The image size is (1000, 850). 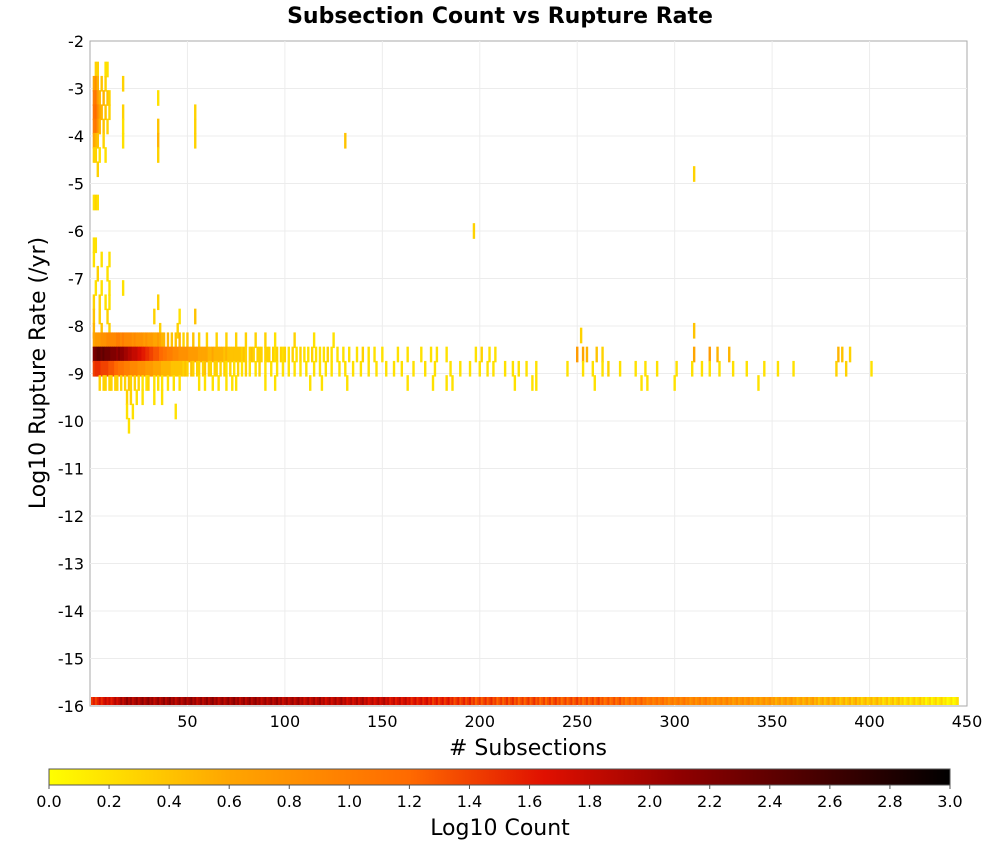 What do you see at coordinates (500, 16) in the screenshot?
I see `chart-title: Subsection Count vs Rupture Rate` at bounding box center [500, 16].